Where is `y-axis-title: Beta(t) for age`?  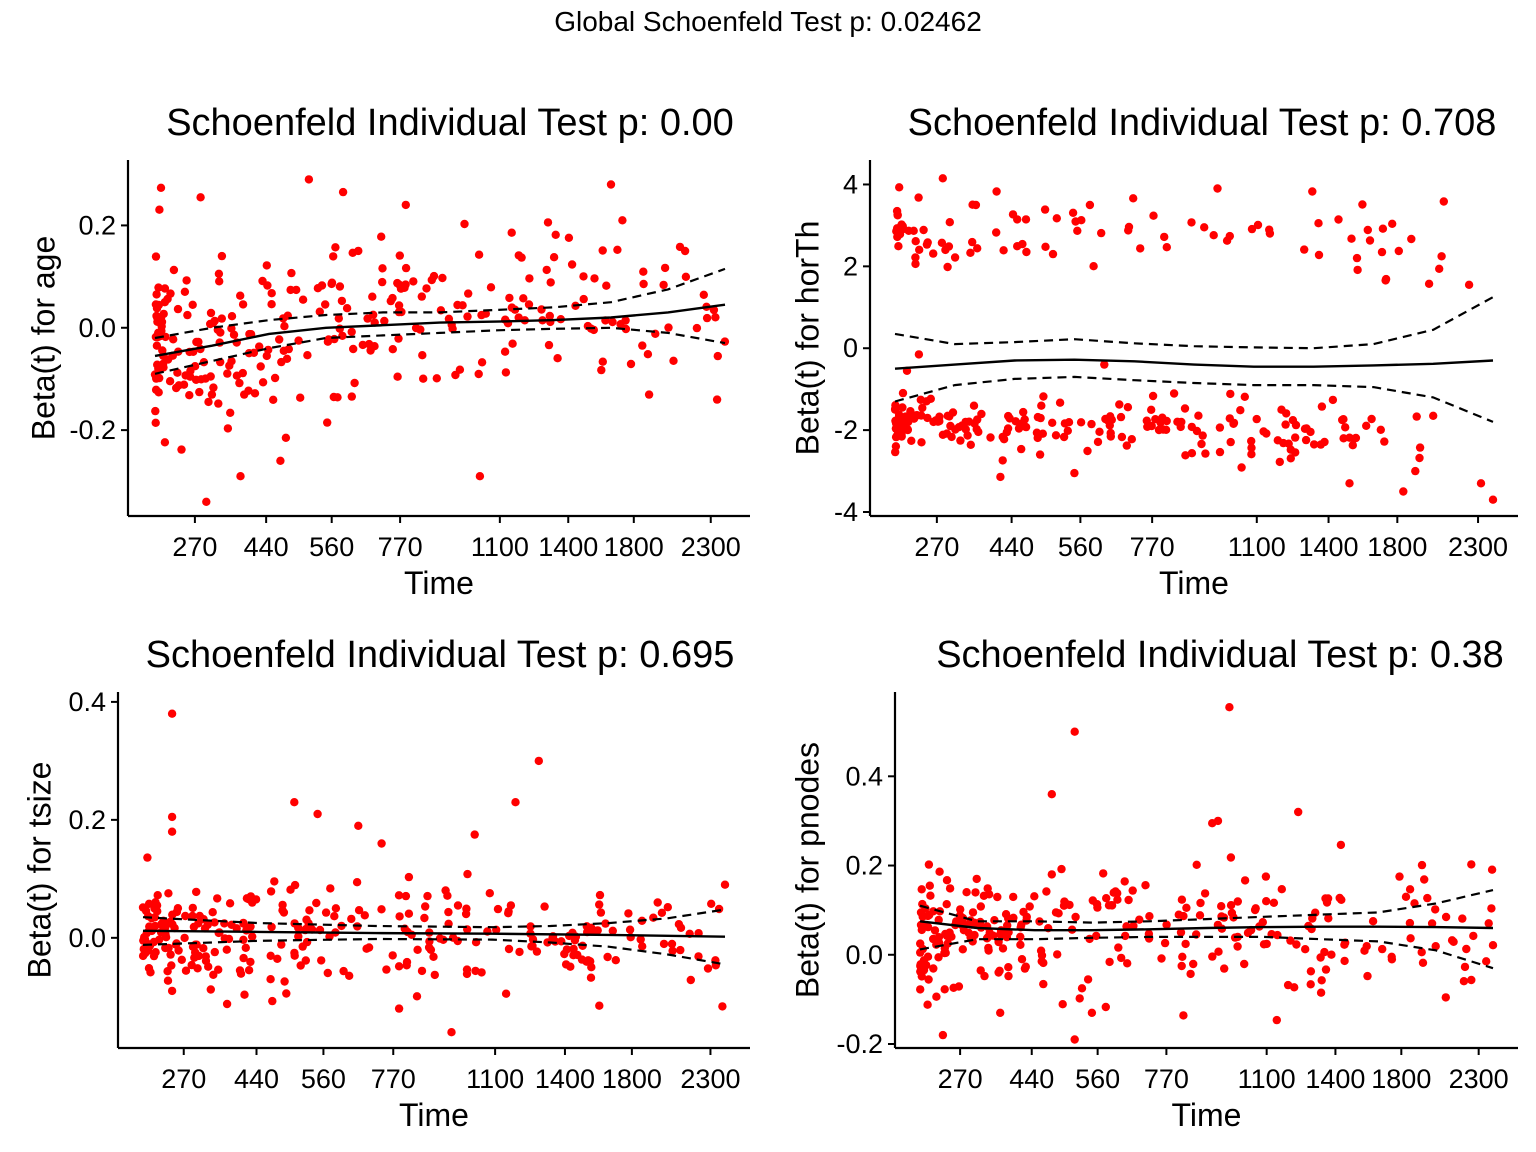
y-axis-title: Beta(t) for age is located at coordinates (43, 338).